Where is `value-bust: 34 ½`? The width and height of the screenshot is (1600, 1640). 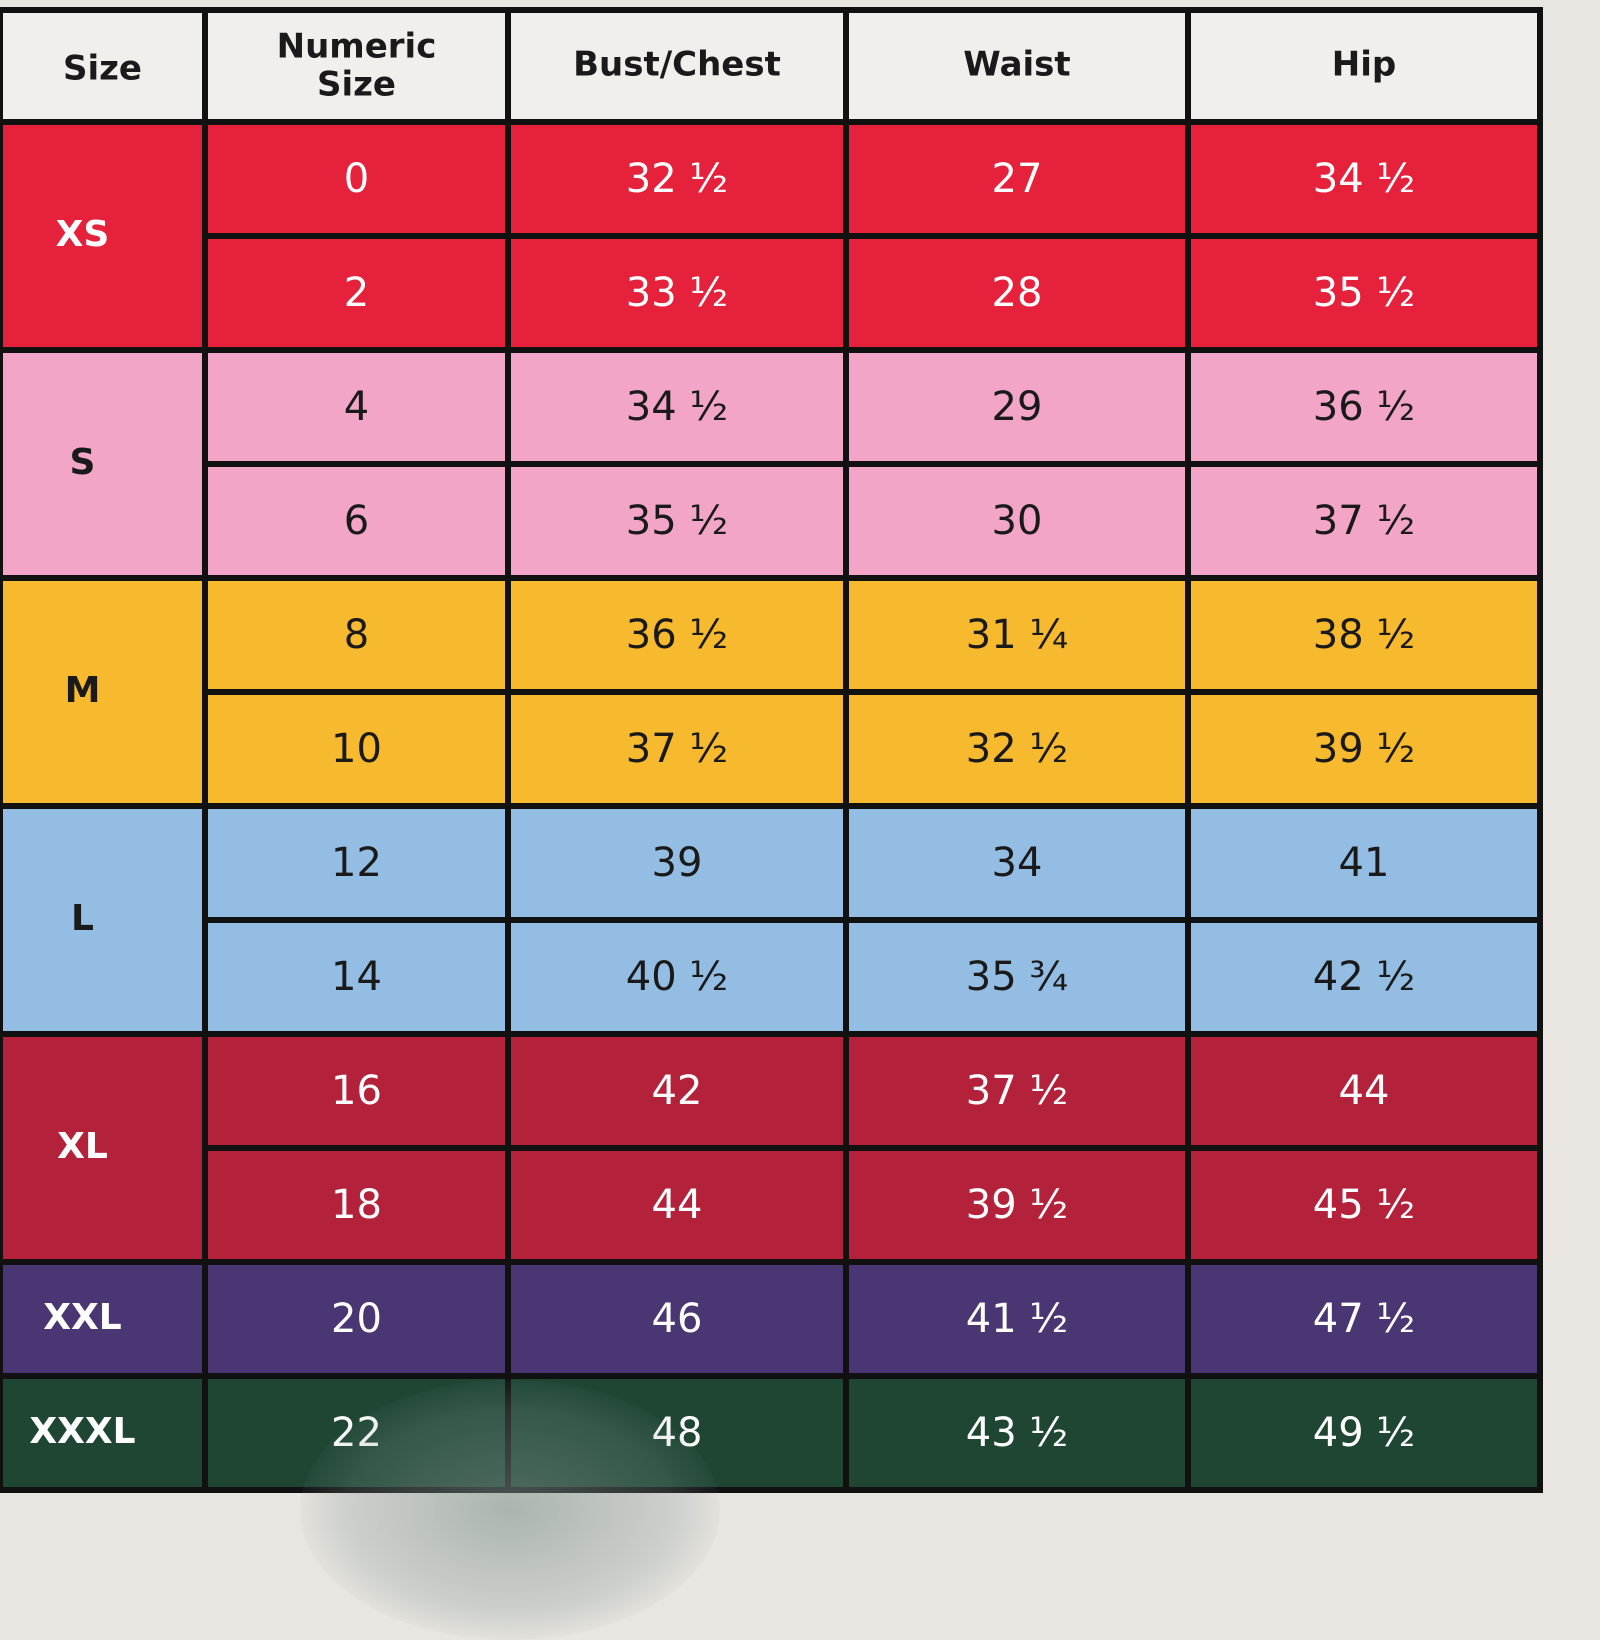 value-bust: 34 ½ is located at coordinates (677, 407).